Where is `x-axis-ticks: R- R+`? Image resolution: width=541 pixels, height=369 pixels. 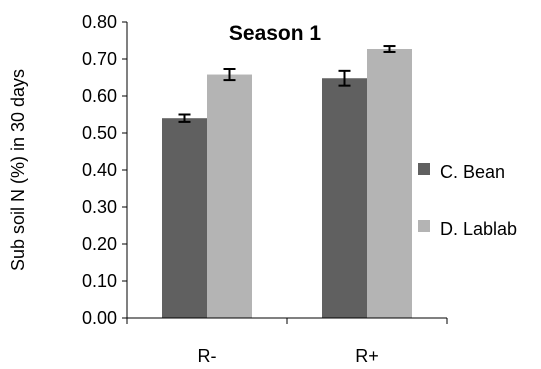 x-axis-ticks: R- R+ is located at coordinates (287, 342).